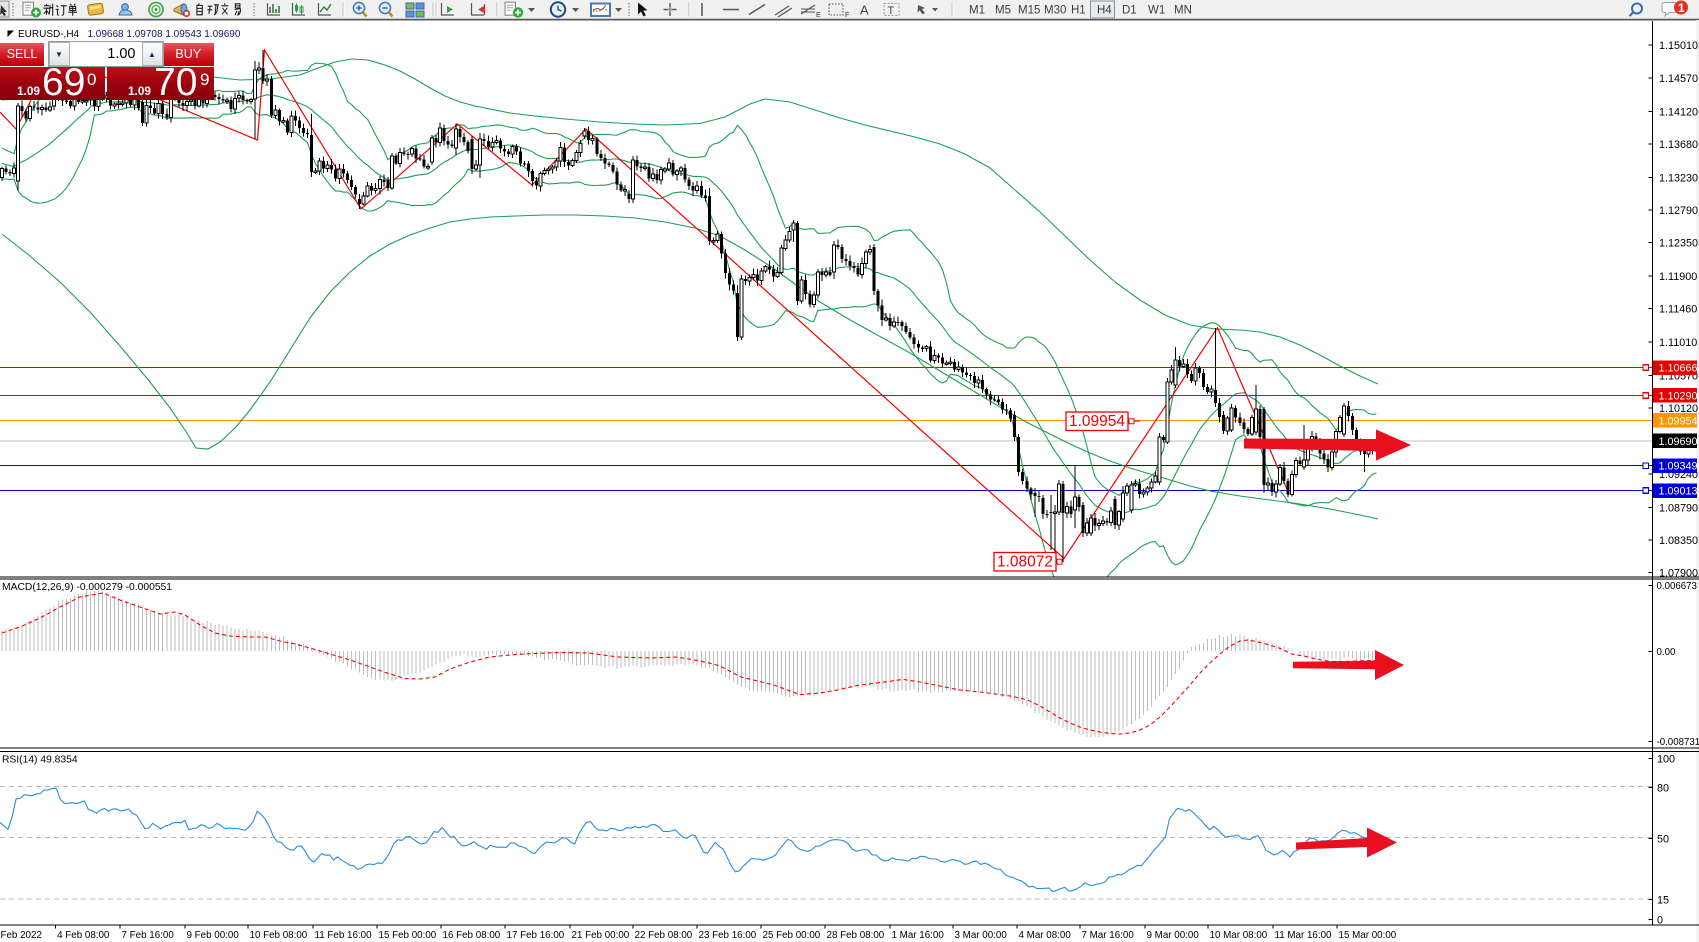 This screenshot has height=942, width=1699. Describe the element at coordinates (1239, 935) in the screenshot. I see `svg-text: 10 Mar 08:00` at that location.